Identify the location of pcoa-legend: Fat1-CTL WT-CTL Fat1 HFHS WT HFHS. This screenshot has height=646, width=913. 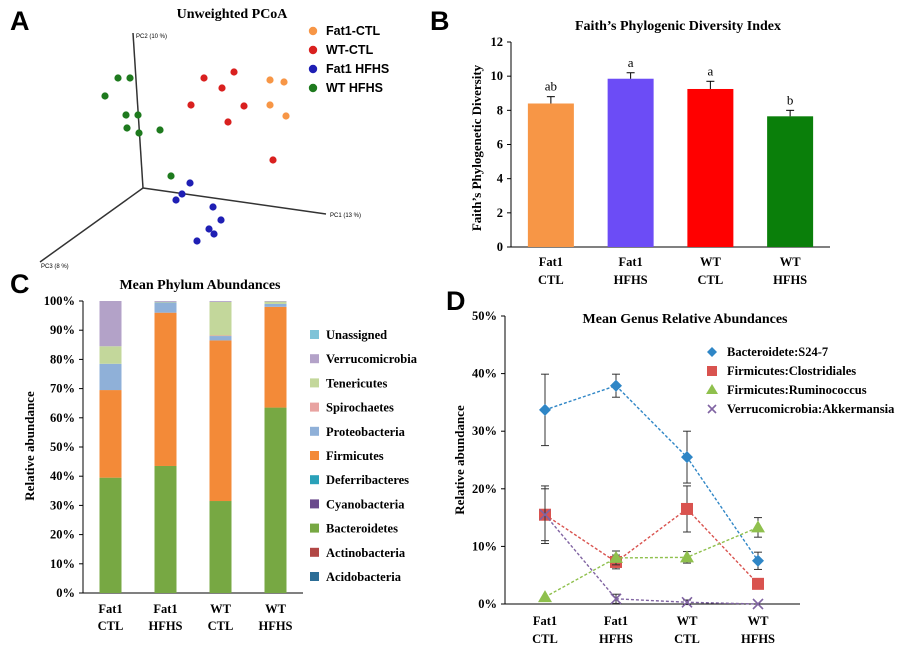
(348, 59).